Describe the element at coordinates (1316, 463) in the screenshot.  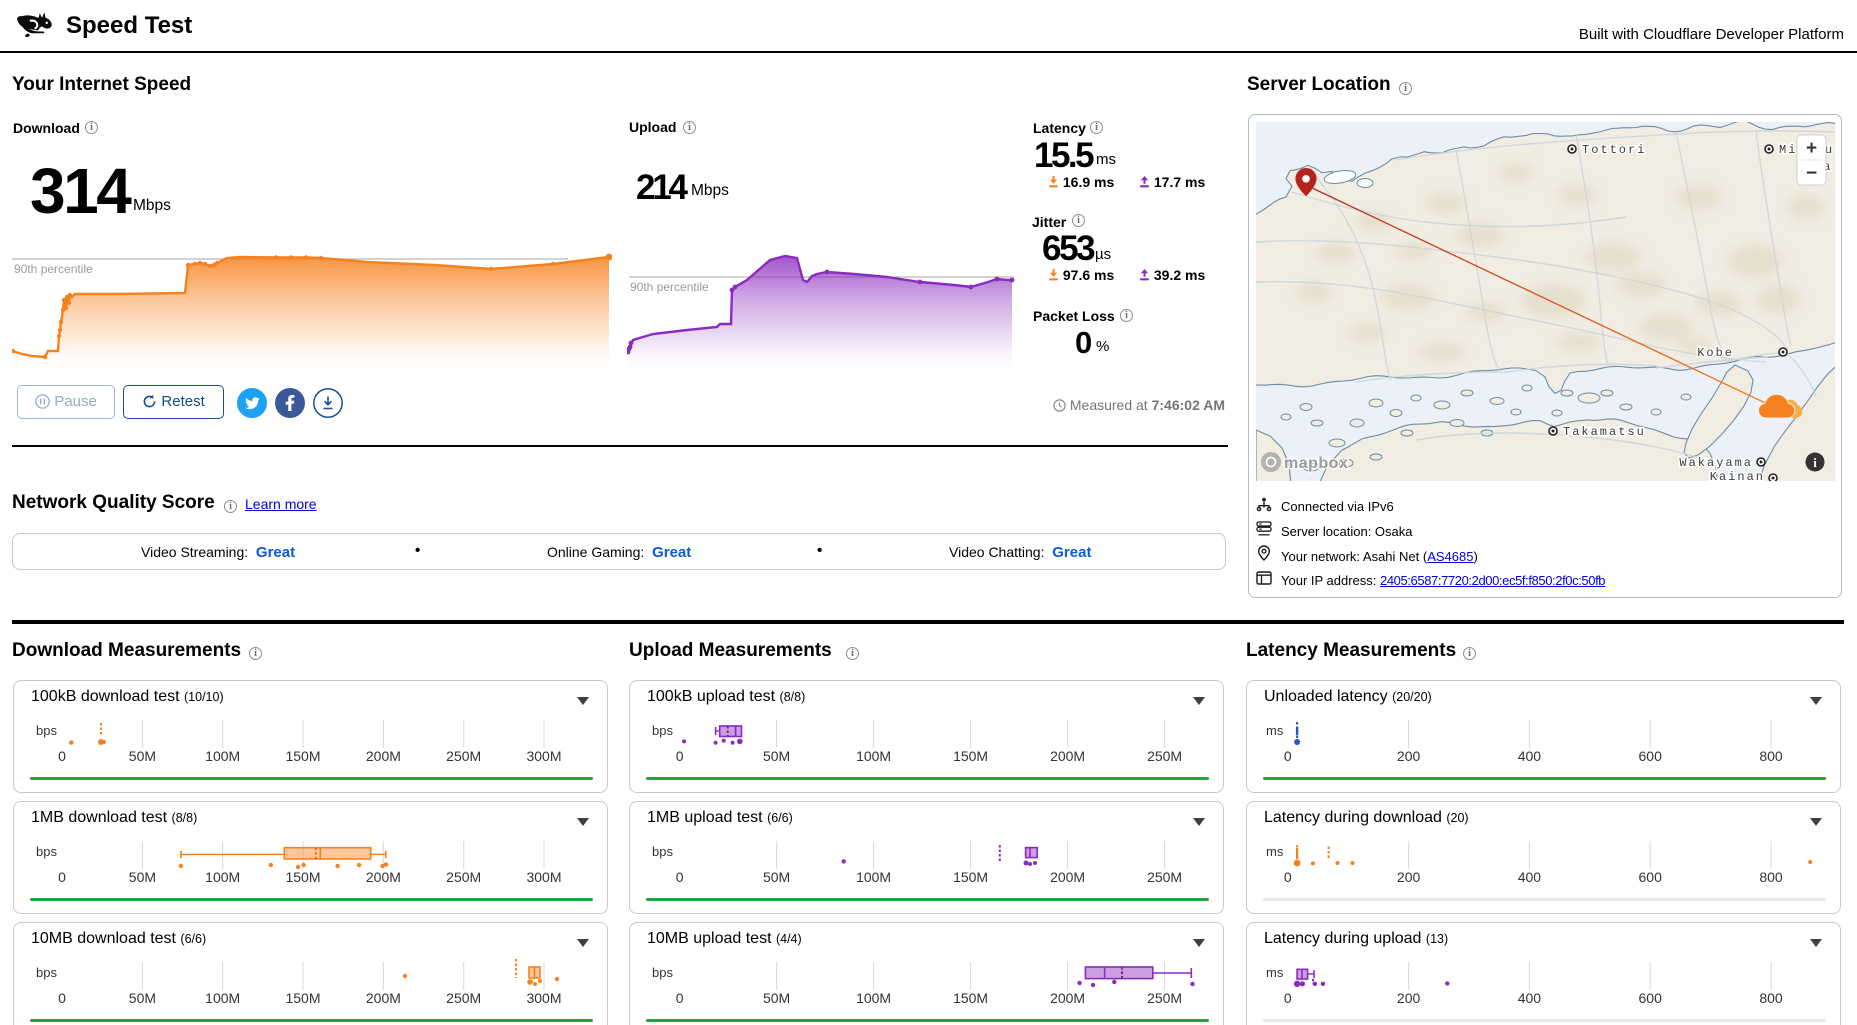
I see `svg-text: mapbox` at that location.